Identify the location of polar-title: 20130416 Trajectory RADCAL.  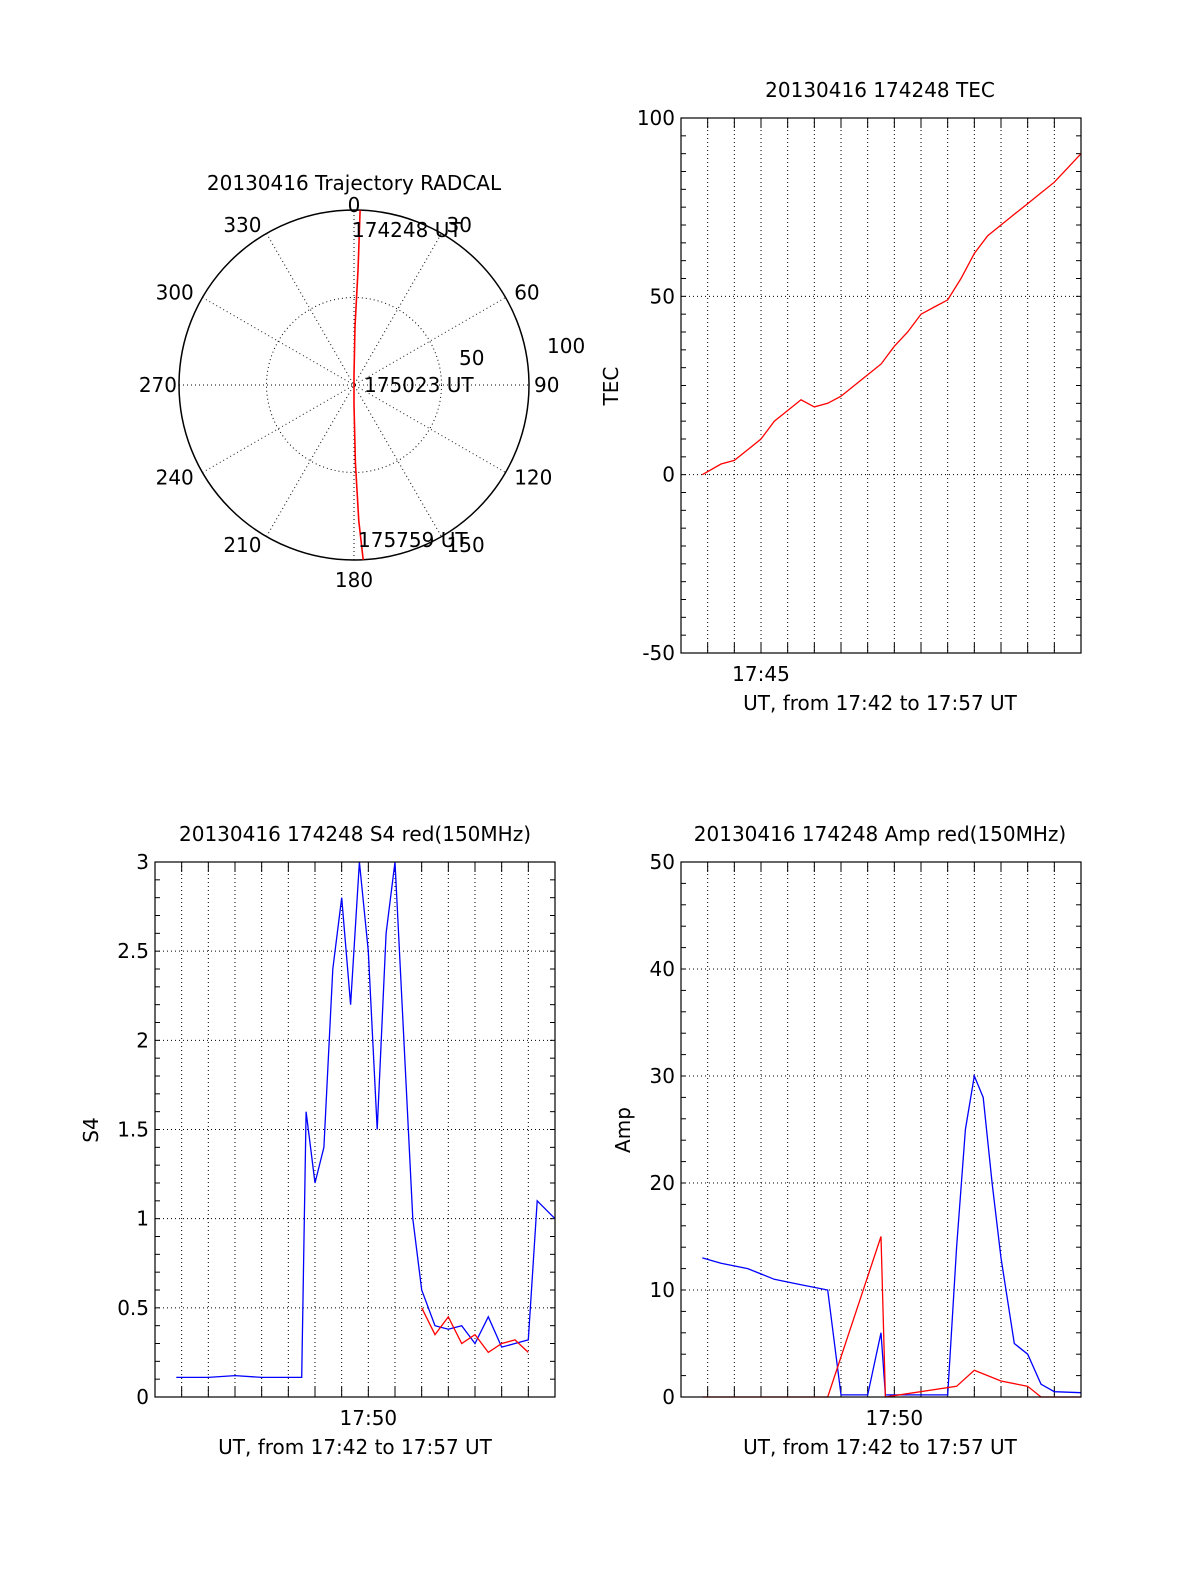
(354, 183).